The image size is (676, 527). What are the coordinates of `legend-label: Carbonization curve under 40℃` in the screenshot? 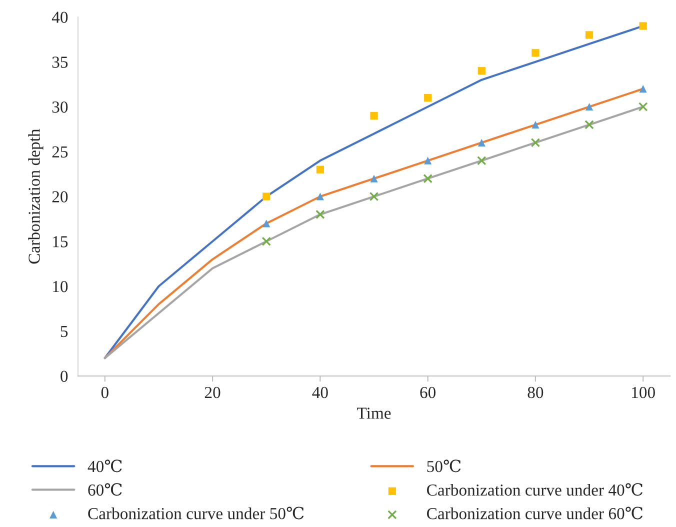 It's located at (535, 489).